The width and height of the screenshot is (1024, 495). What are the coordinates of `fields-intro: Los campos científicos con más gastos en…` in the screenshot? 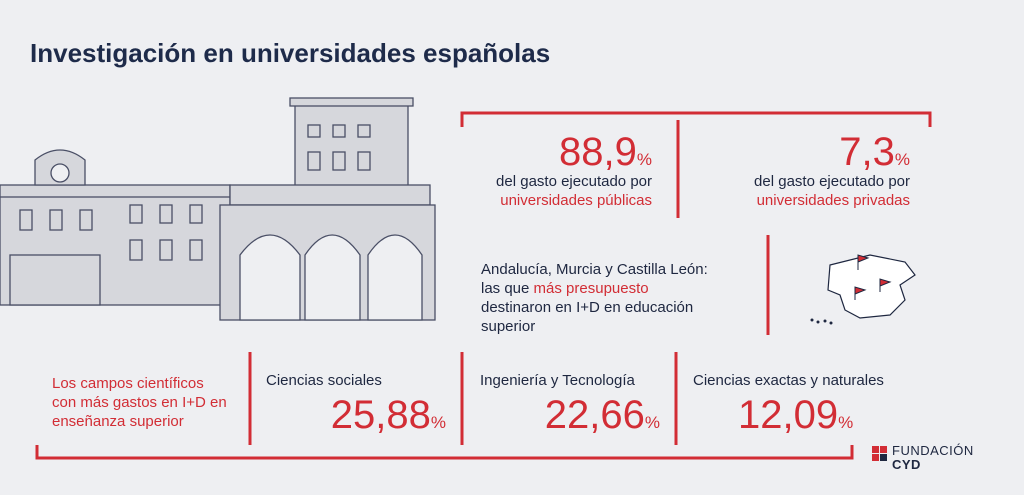 It's located at (139, 402).